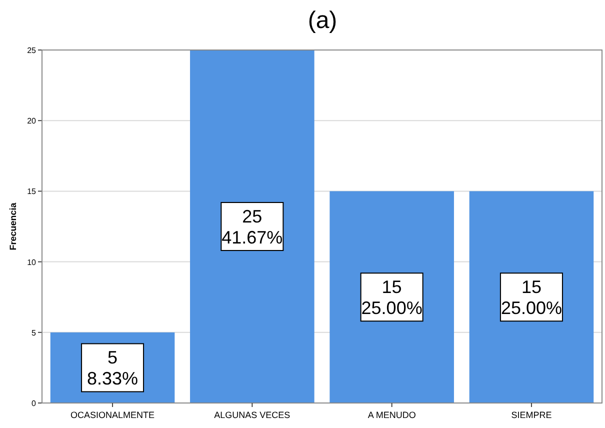  Describe the element at coordinates (32, 121) in the screenshot. I see `y-tick-label: 20` at that location.